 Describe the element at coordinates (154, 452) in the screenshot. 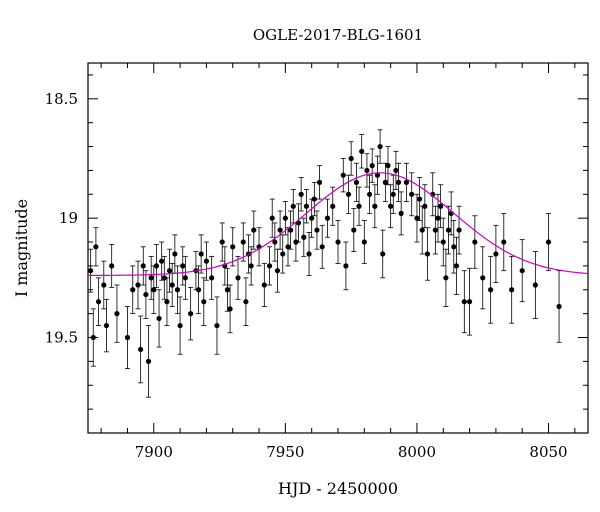

I see `x-tick-label: 7900` at that location.